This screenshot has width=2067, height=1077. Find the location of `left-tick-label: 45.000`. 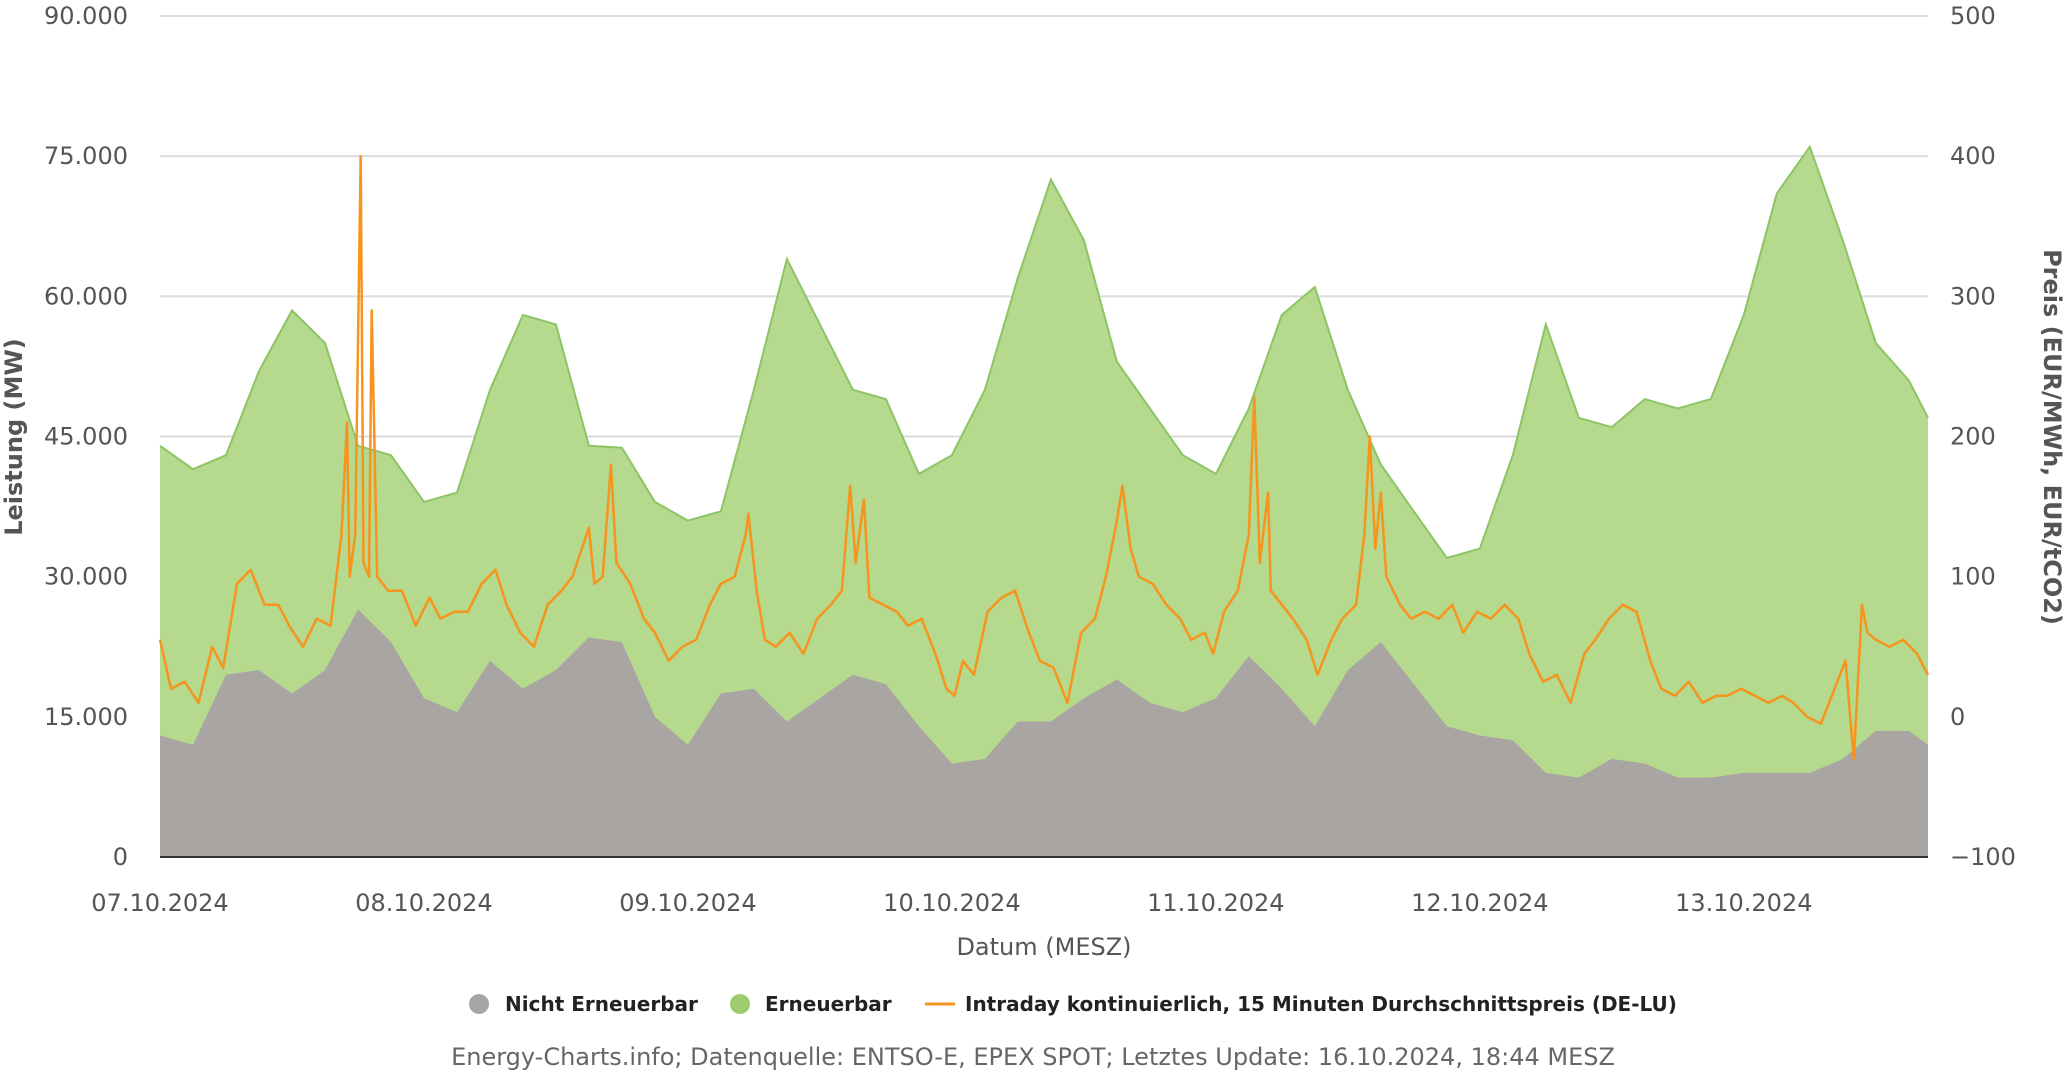

left-tick-label: 45.000 is located at coordinates (86, 437).